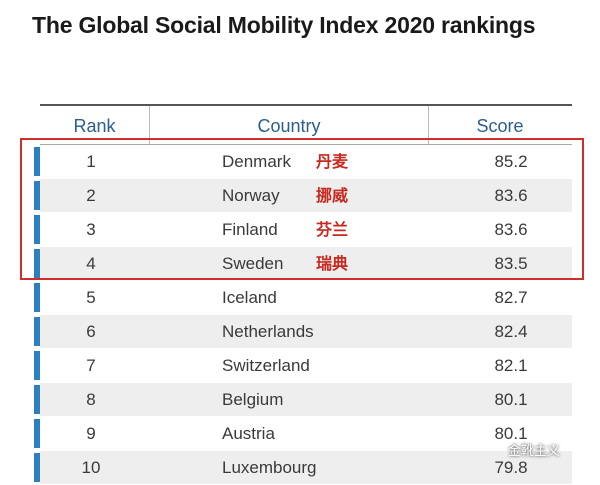  What do you see at coordinates (511, 161) in the screenshot?
I see `score-cell: 85.2` at bounding box center [511, 161].